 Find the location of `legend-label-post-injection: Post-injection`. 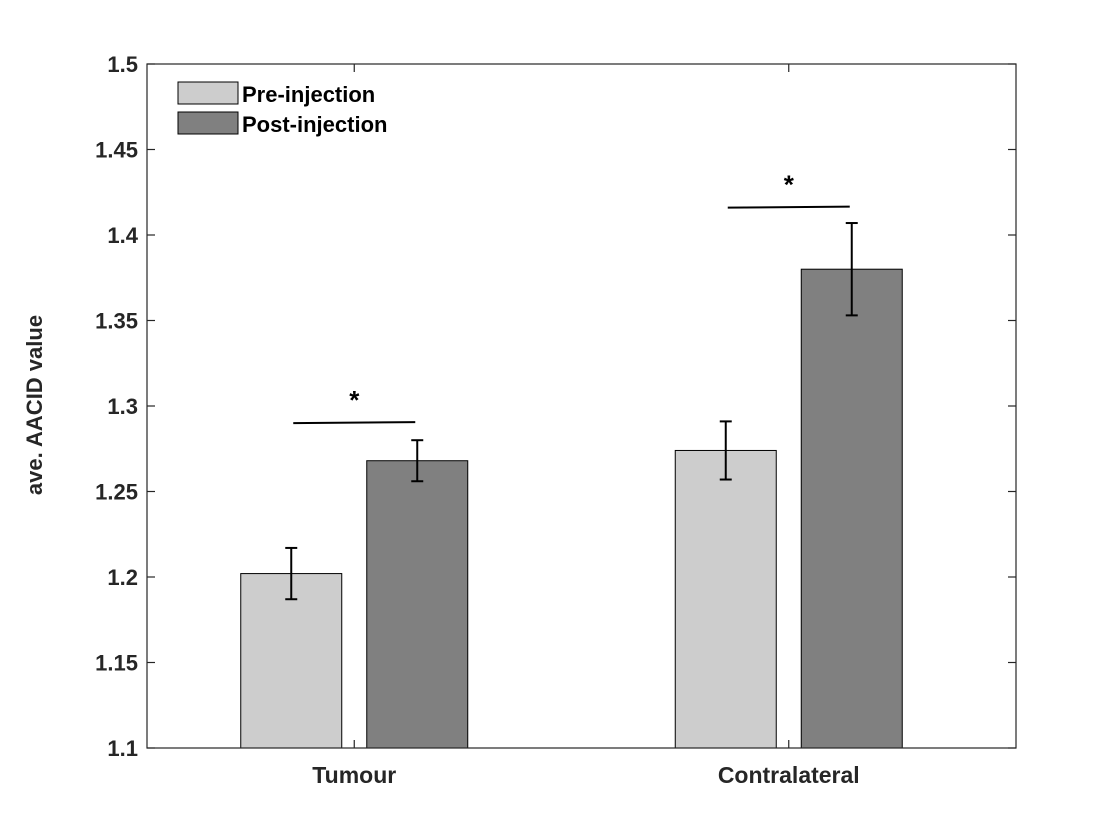

legend-label-post-injection: Post-injection is located at coordinates (314, 124).